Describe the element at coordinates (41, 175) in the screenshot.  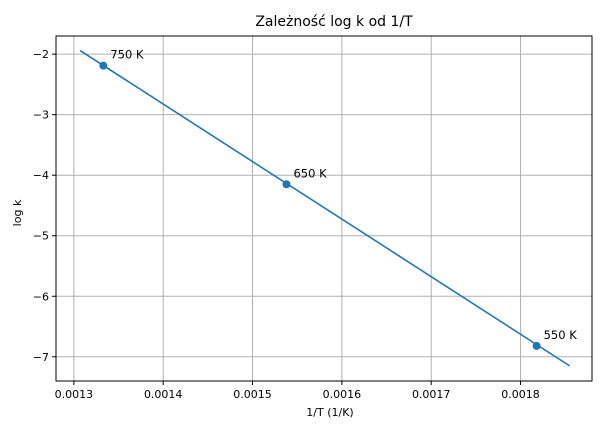
I see `y-tick-label: −4` at that location.